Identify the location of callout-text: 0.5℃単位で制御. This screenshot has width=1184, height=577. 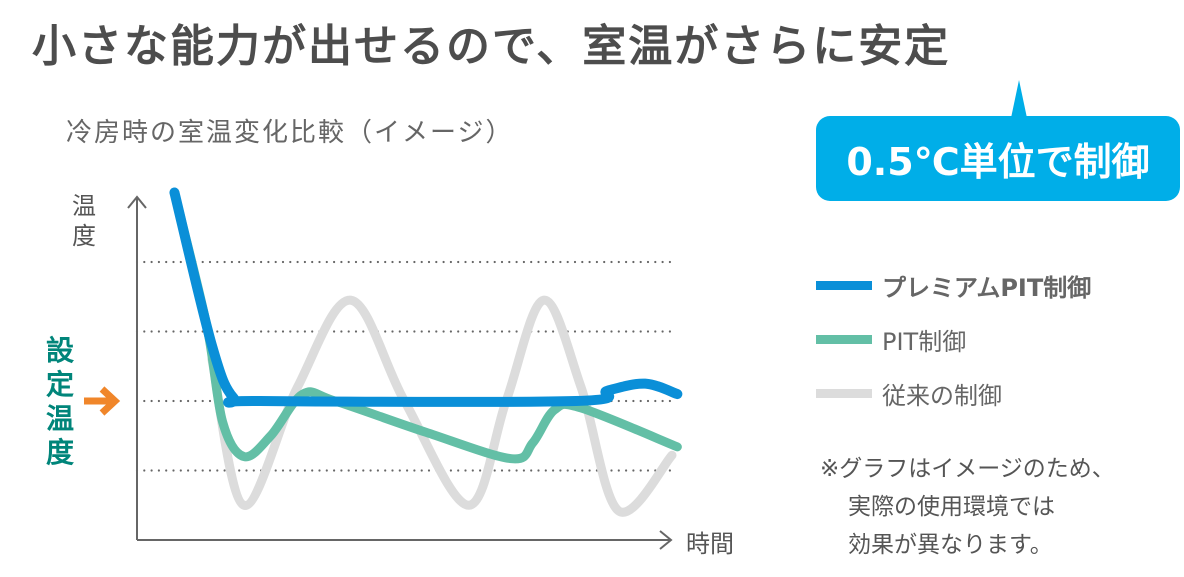
(998, 162).